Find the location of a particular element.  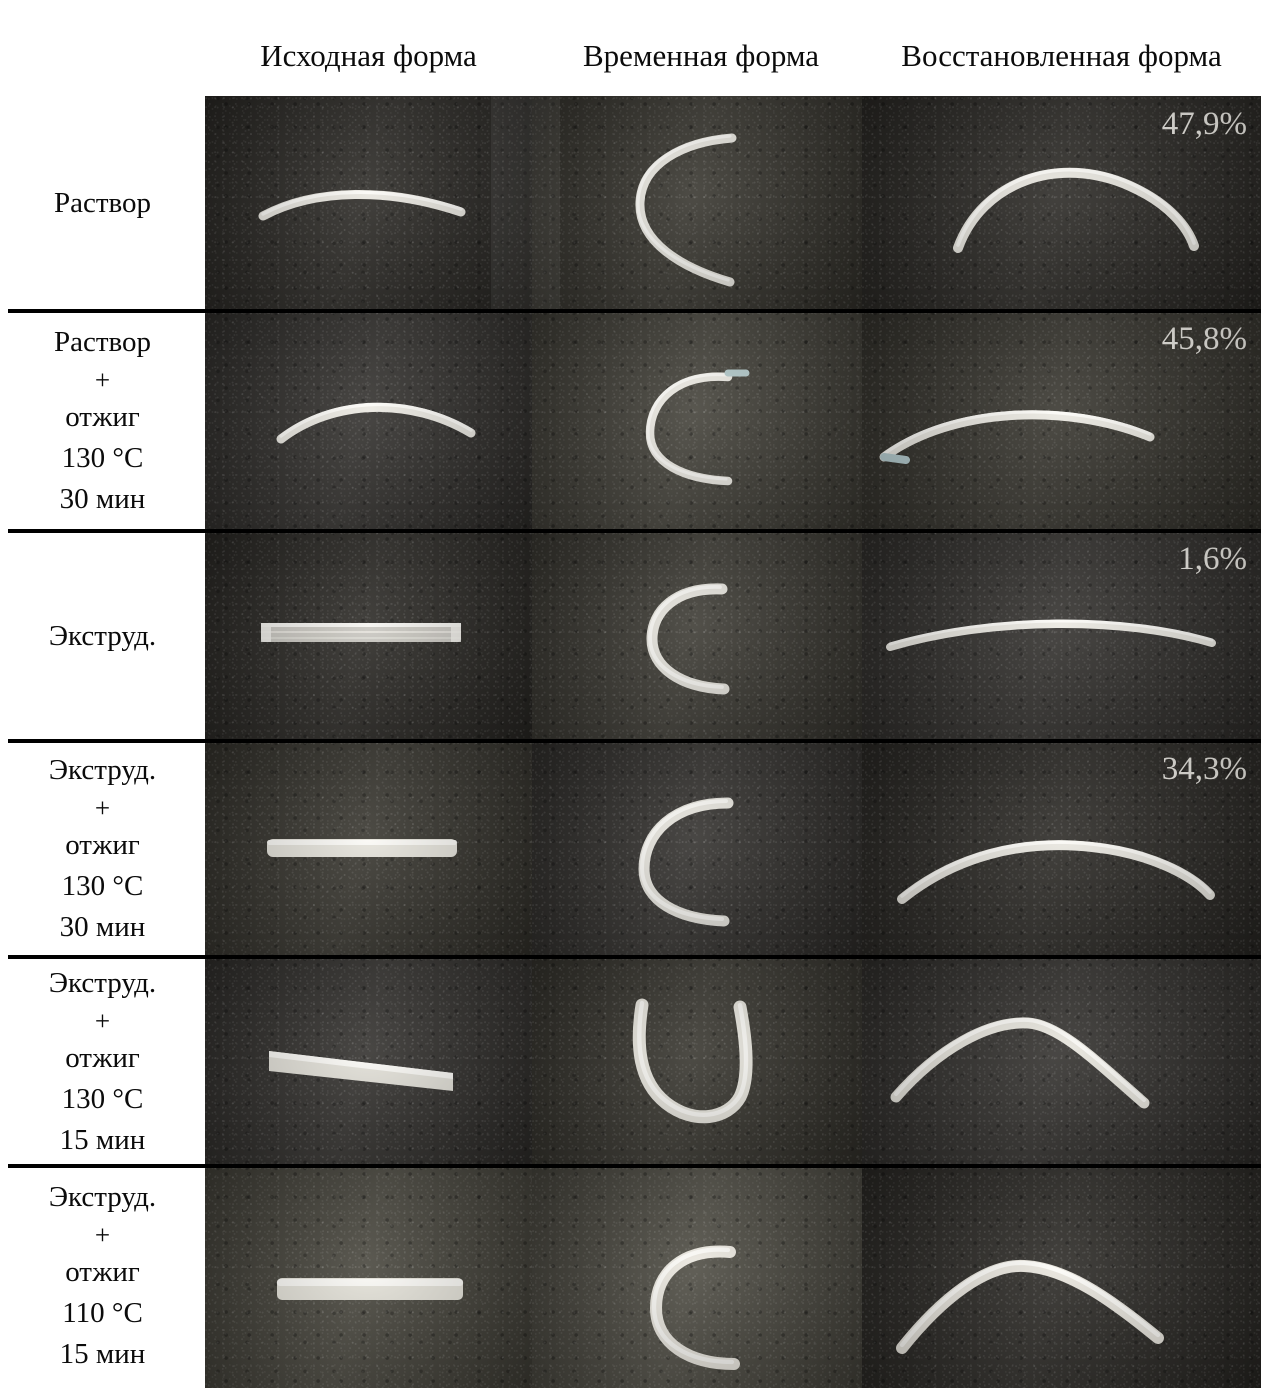

photo-temporary-solution is located at coordinates (697, 203).